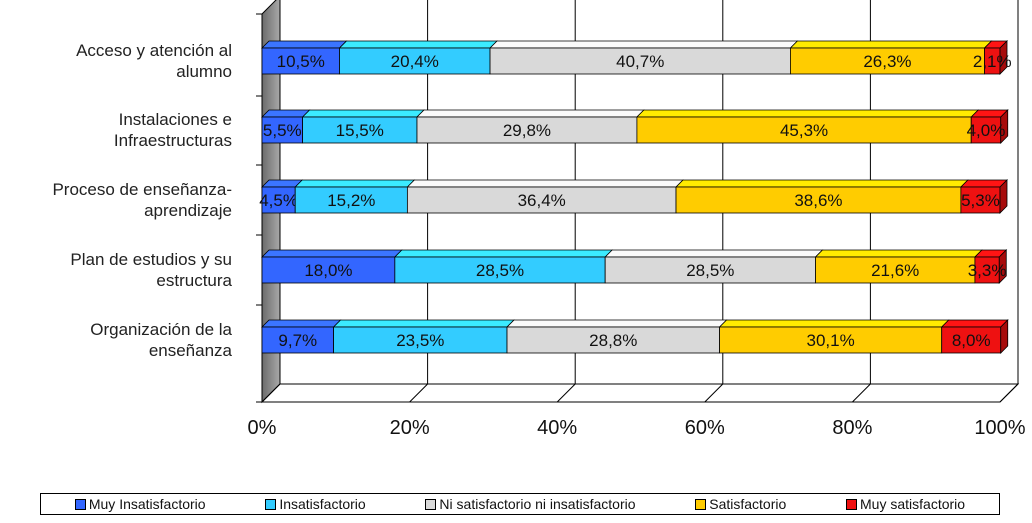  I want to click on category-label-line: Plan de estudios y su, so click(151, 259).